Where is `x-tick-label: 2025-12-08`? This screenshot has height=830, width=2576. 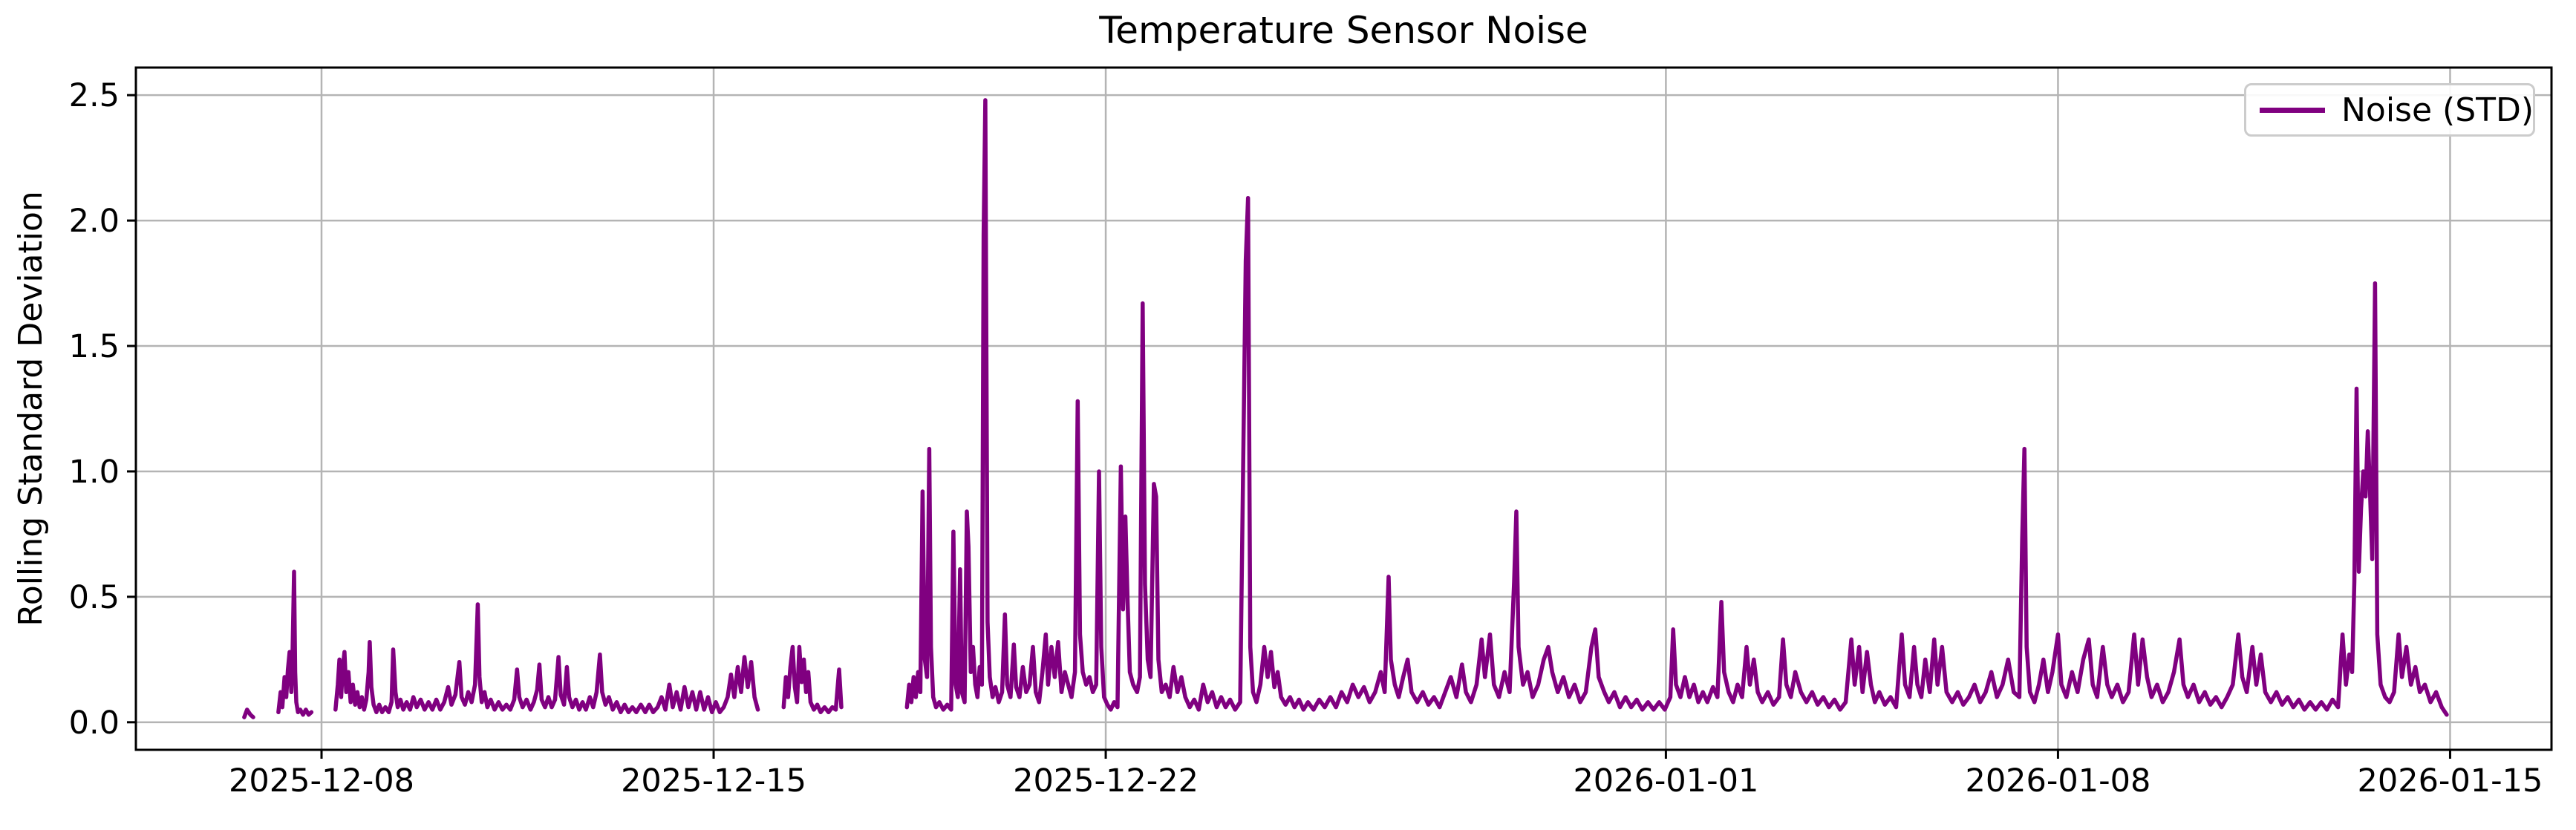
x-tick-label: 2025-12-08 is located at coordinates (321, 781).